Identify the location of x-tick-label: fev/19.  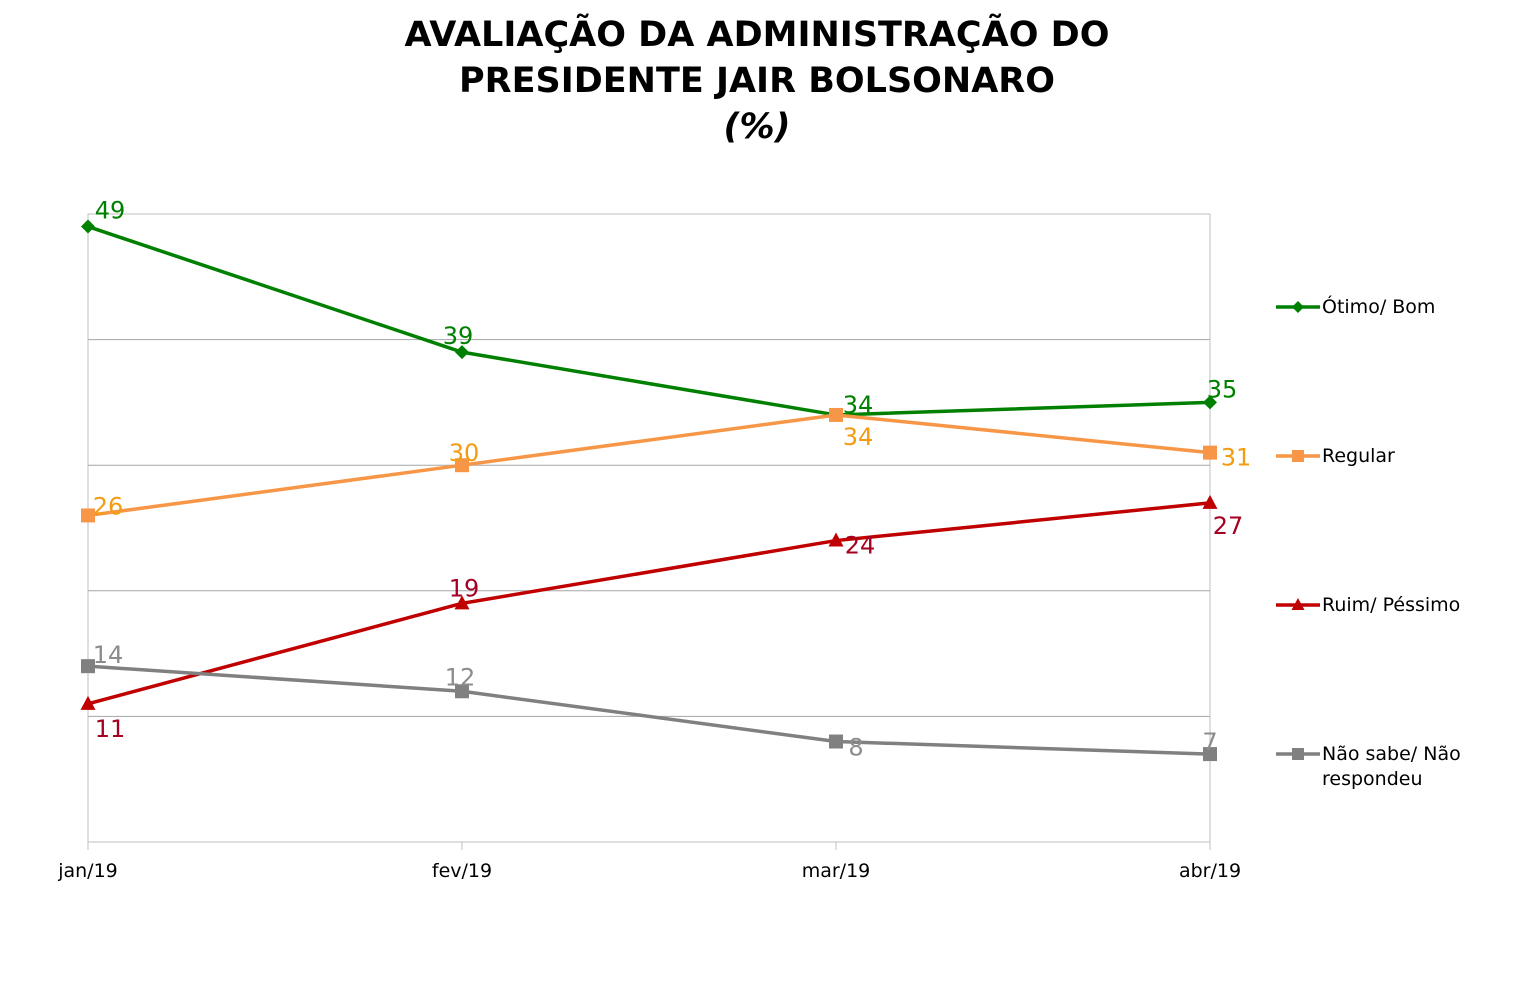
(462, 871).